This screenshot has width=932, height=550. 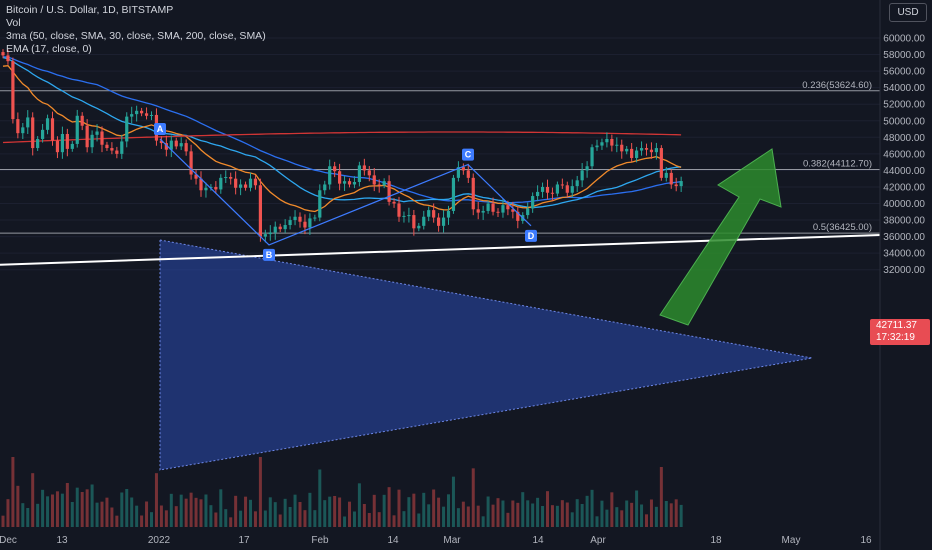 What do you see at coordinates (716, 540) in the screenshot?
I see `time-tick-label: 18` at bounding box center [716, 540].